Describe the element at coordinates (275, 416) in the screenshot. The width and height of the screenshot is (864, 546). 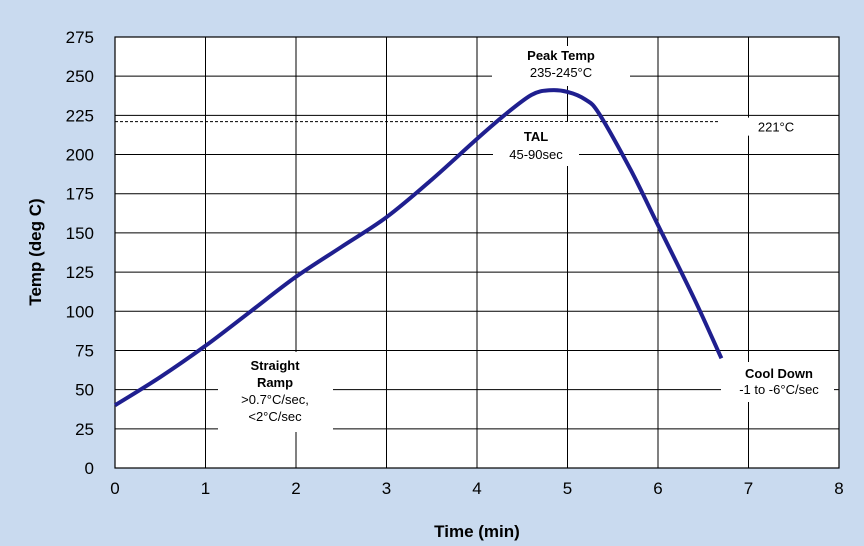
I see `annotation-ramp-line: <2°C/sec` at that location.